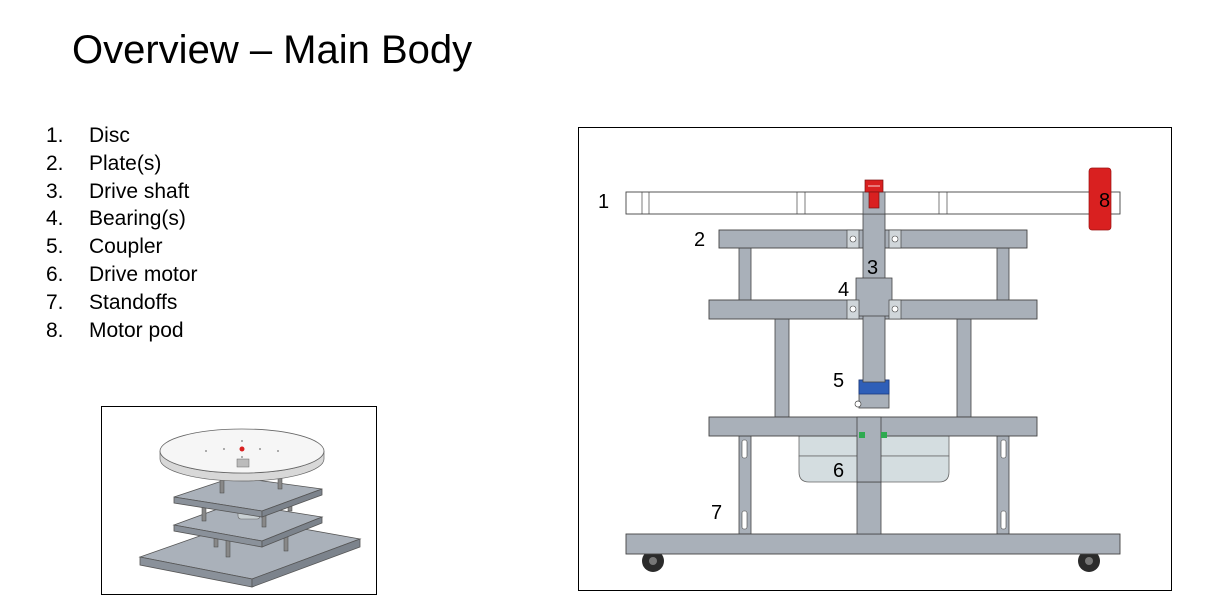 This screenshot has width=1209, height=609. I want to click on callout-7: 7, so click(716, 513).